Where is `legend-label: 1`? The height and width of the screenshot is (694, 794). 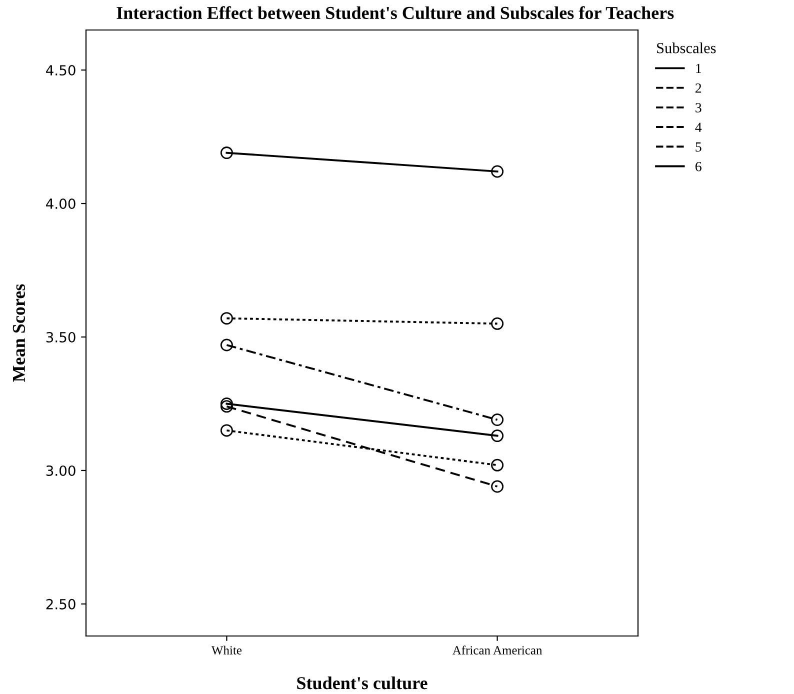
legend-label: 1 is located at coordinates (699, 69).